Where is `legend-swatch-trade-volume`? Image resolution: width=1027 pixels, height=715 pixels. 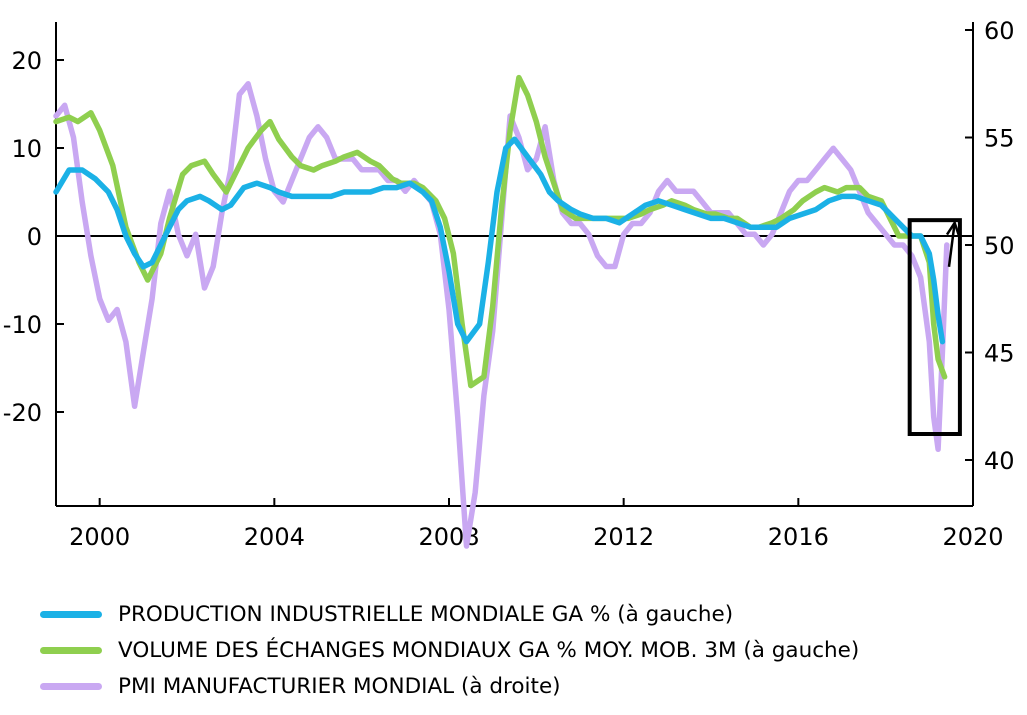 legend-swatch-trade-volume is located at coordinates (71, 650).